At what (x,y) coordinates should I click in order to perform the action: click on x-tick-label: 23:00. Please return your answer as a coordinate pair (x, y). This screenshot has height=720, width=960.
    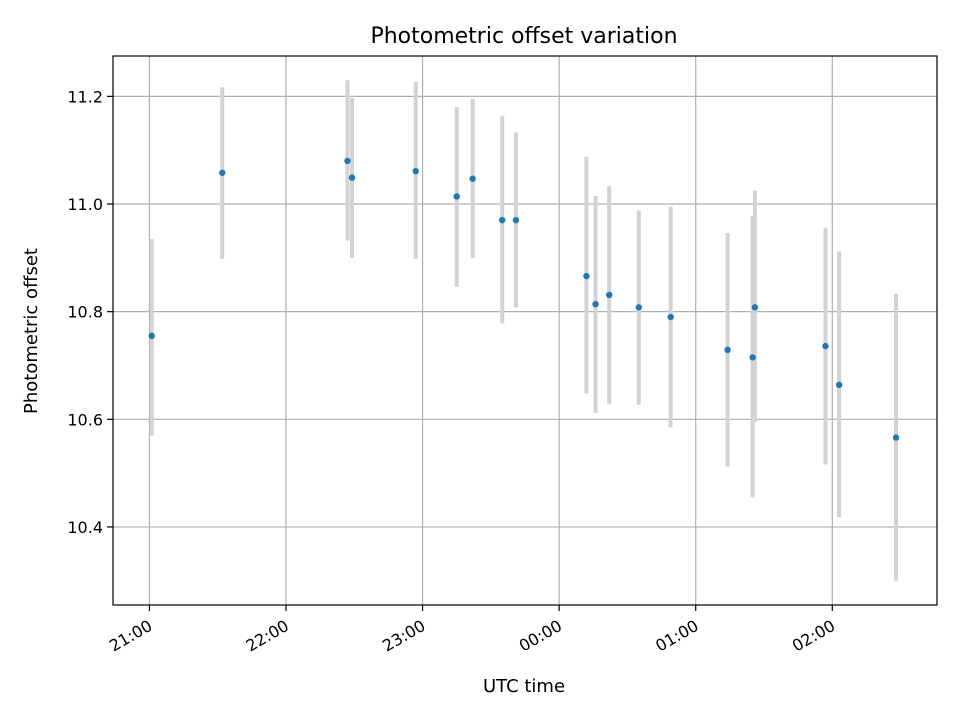
    Looking at the image, I should click on (403, 636).